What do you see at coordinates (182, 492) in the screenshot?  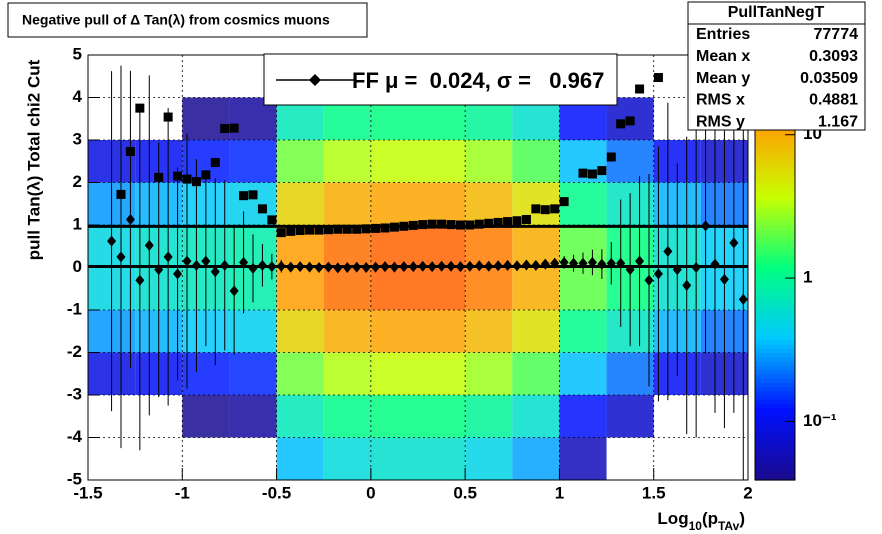 I see `x-tick-label: -1` at bounding box center [182, 492].